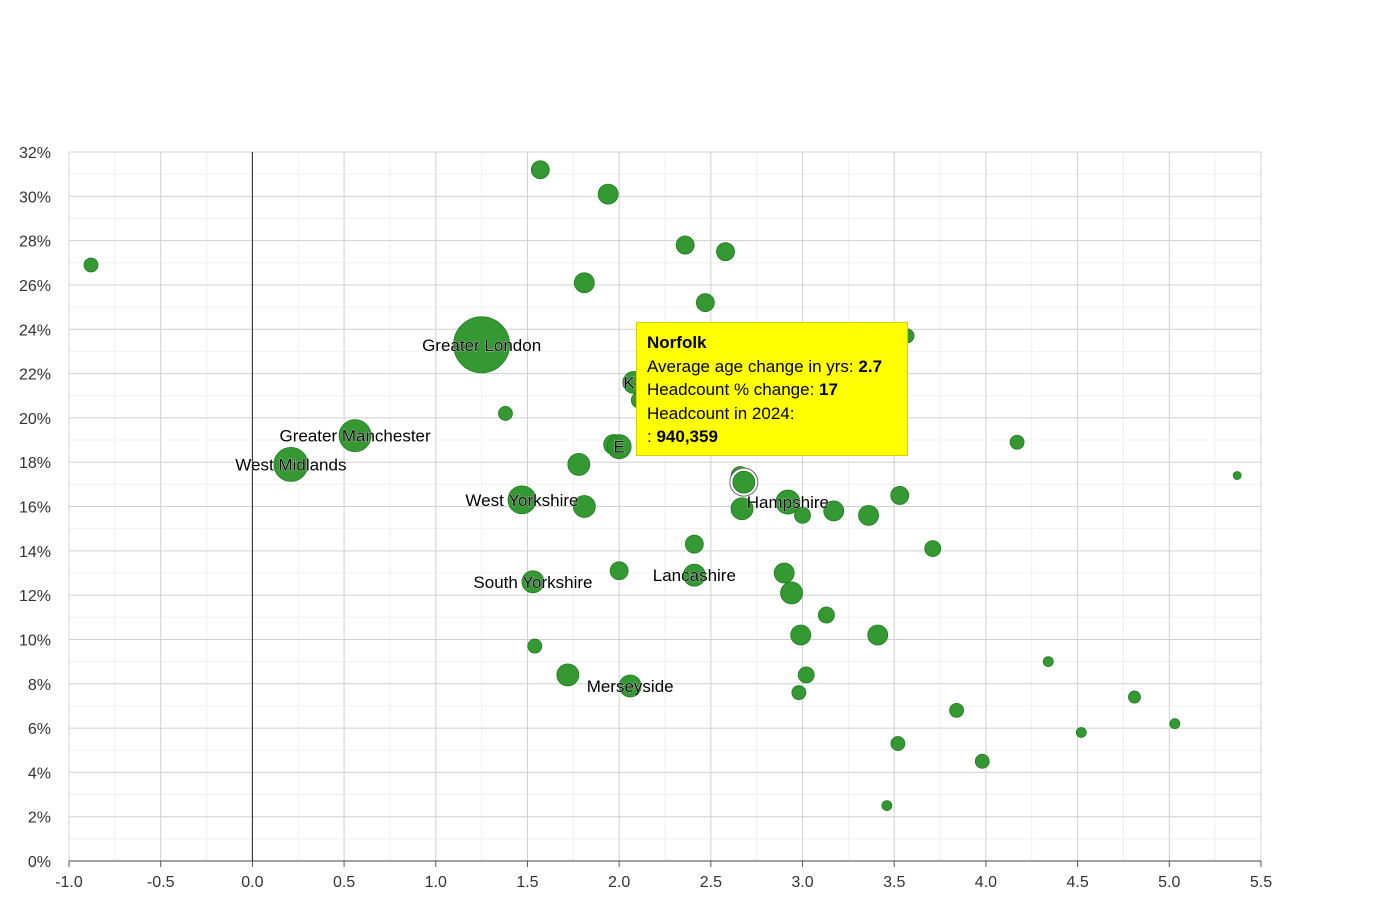 The image size is (1390, 900). Describe the element at coordinates (870, 366) in the screenshot. I see `tooltip-age-value: 2.7` at that location.